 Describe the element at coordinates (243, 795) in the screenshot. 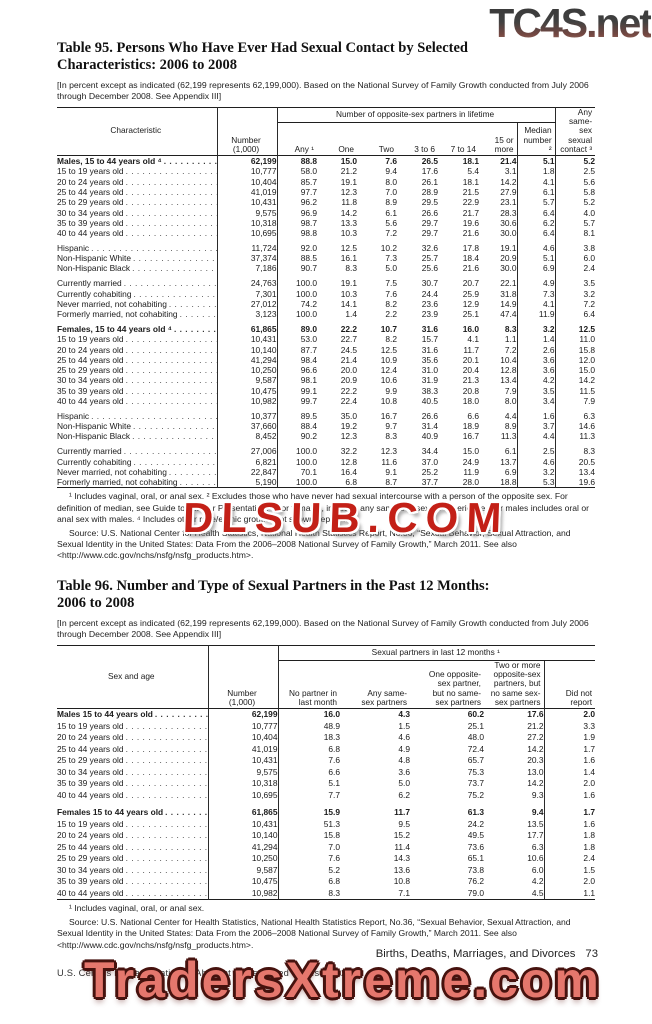

I see `cell-value: 10,695` at that location.